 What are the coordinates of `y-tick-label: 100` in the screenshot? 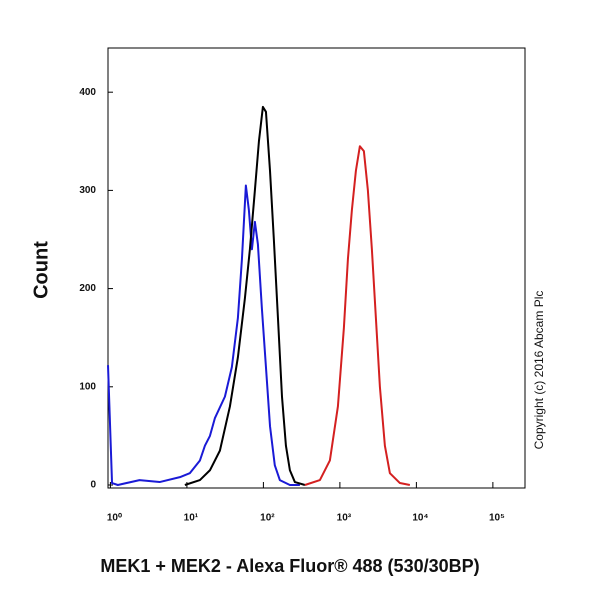 It's located at (87, 386).